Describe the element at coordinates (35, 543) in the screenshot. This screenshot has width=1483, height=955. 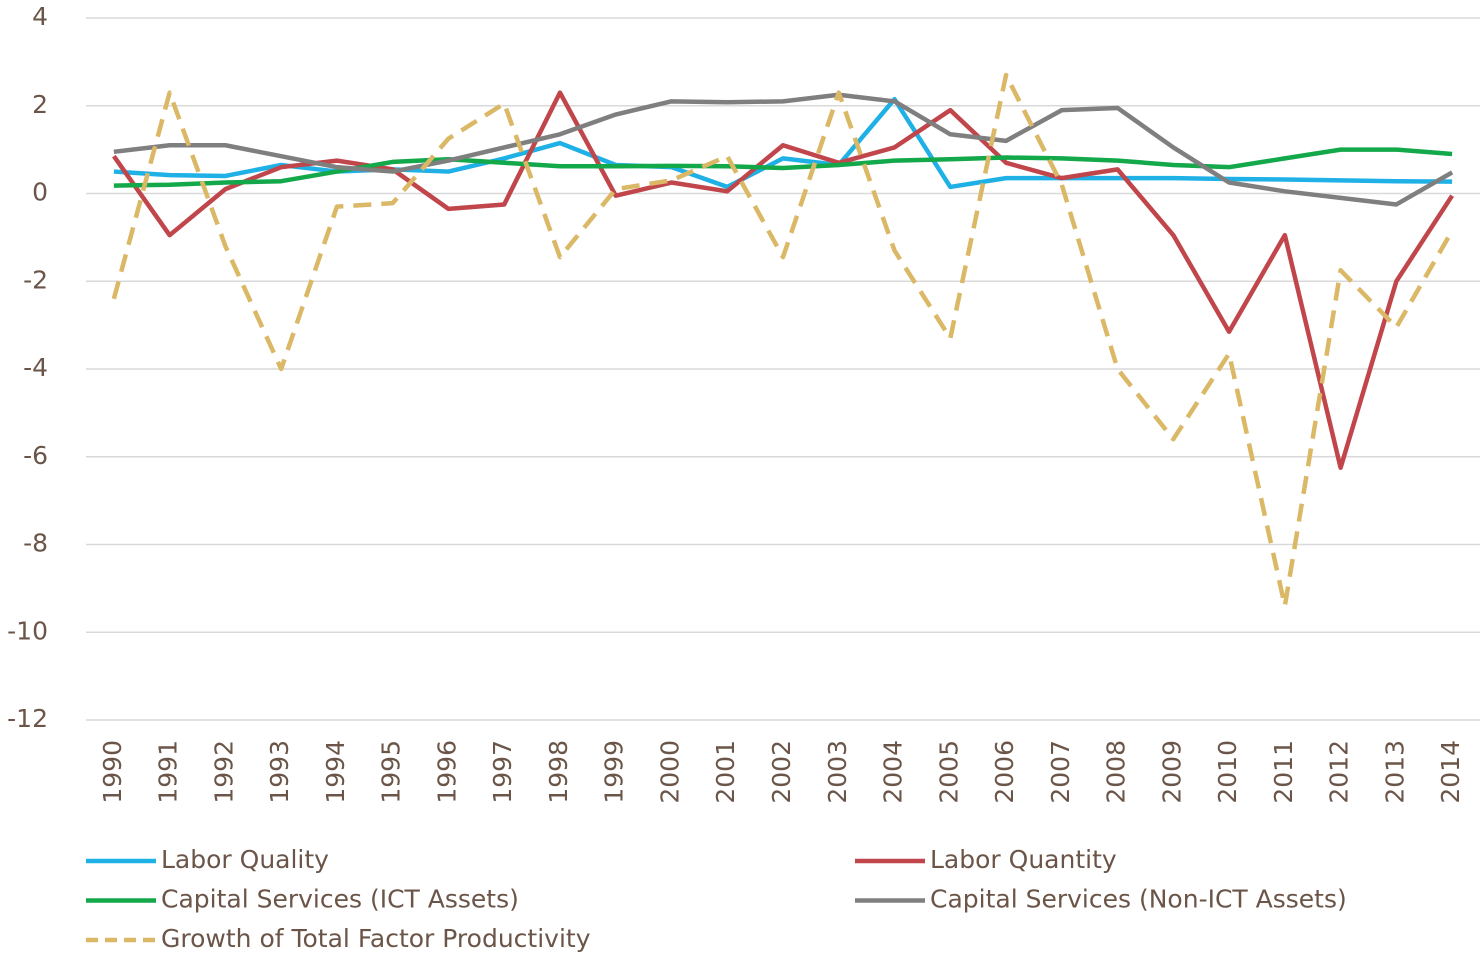
I see `y-tick-label: -8` at that location.